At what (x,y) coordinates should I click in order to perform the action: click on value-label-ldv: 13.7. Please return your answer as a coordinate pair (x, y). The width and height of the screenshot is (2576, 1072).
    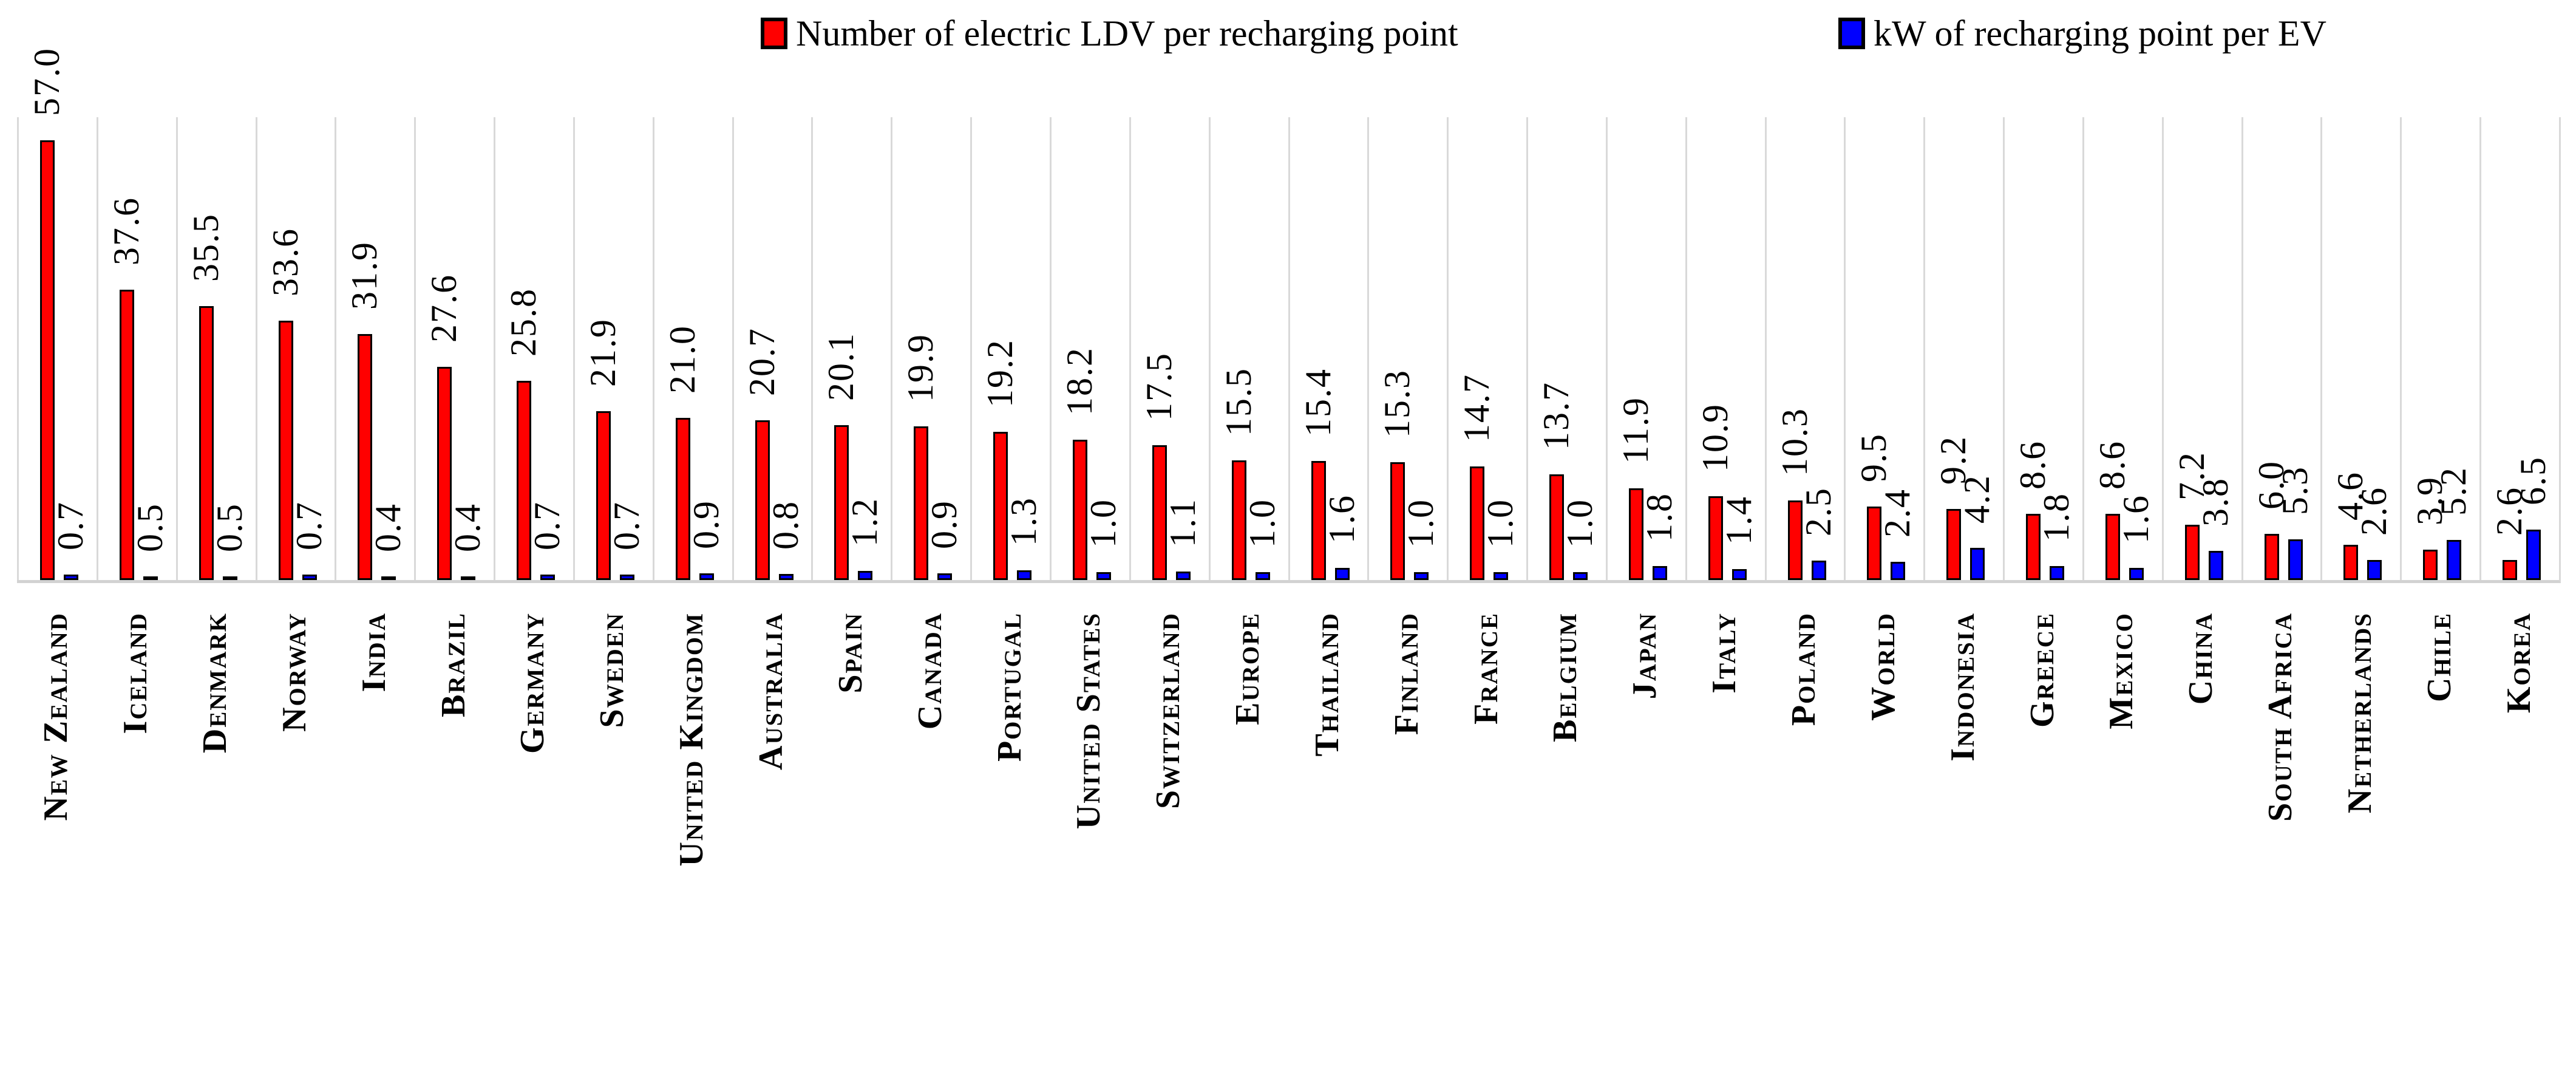
    Looking at the image, I should click on (1556, 416).